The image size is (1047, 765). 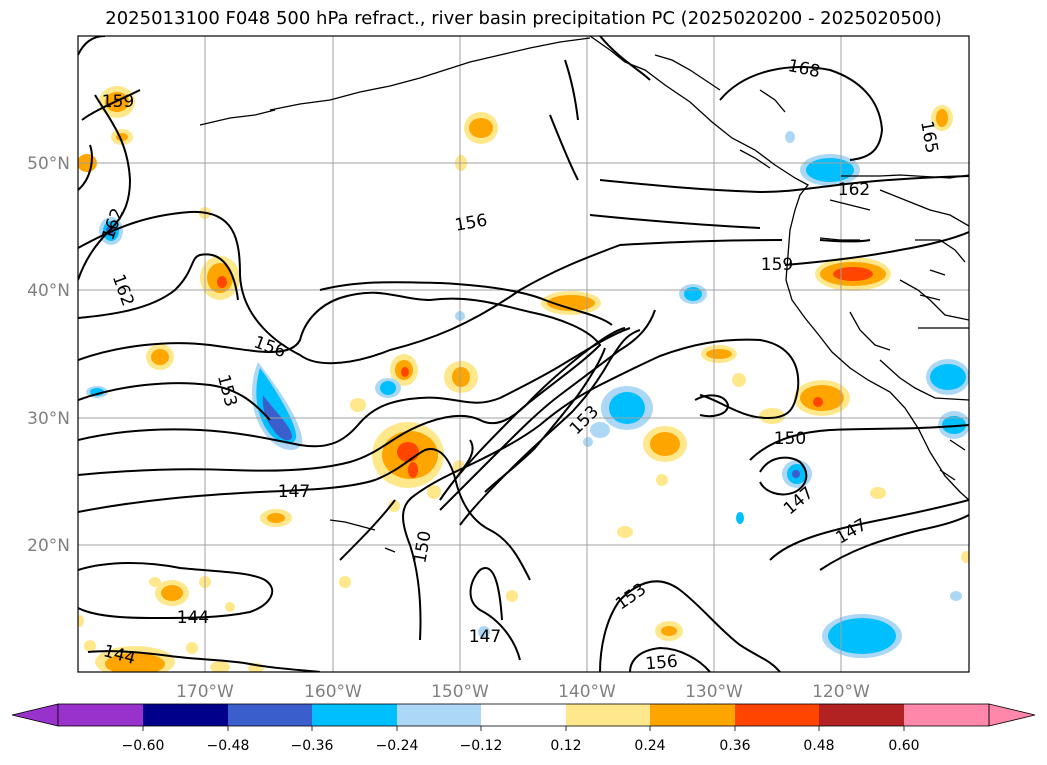 What do you see at coordinates (228, 746) in the screenshot?
I see `colorbar-tick-label: −0.48` at bounding box center [228, 746].